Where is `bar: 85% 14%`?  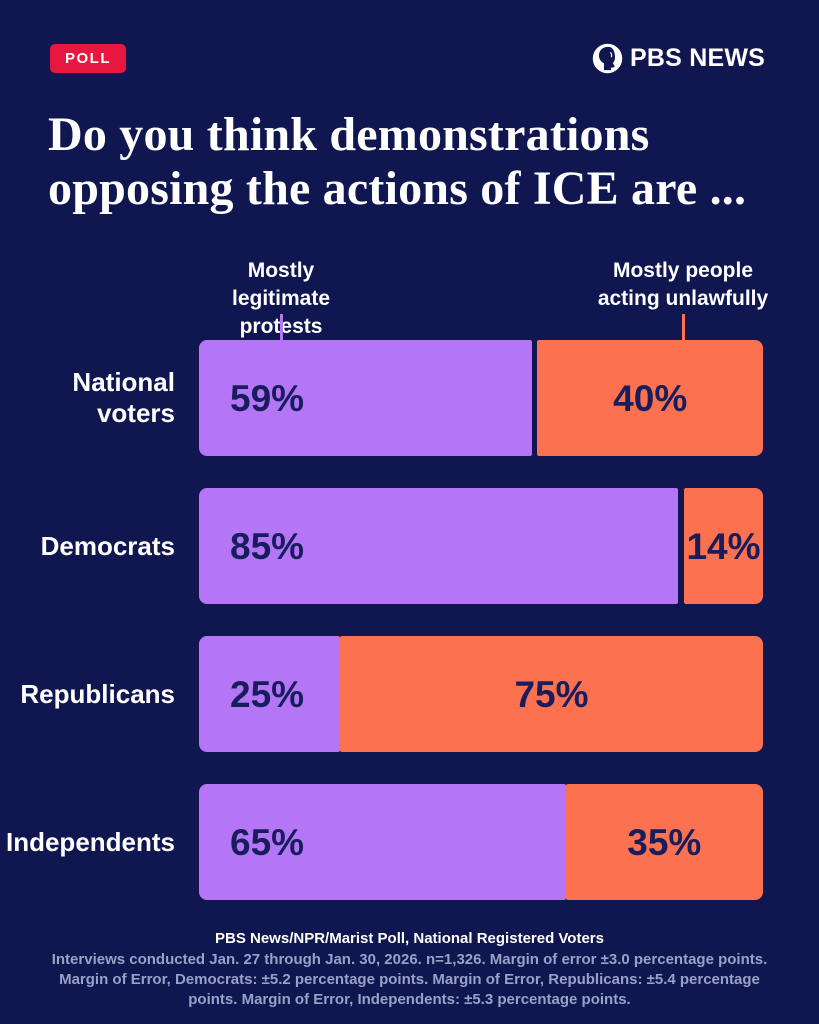 bar: 85% 14% is located at coordinates (481, 546).